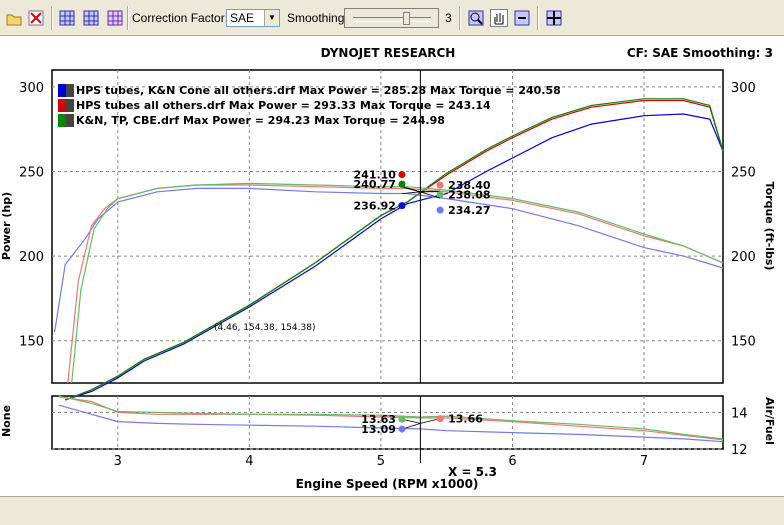 This screenshot has height=525, width=784. What do you see at coordinates (375, 184) in the screenshot?
I see `marker-value-label: 240.77` at bounding box center [375, 184].